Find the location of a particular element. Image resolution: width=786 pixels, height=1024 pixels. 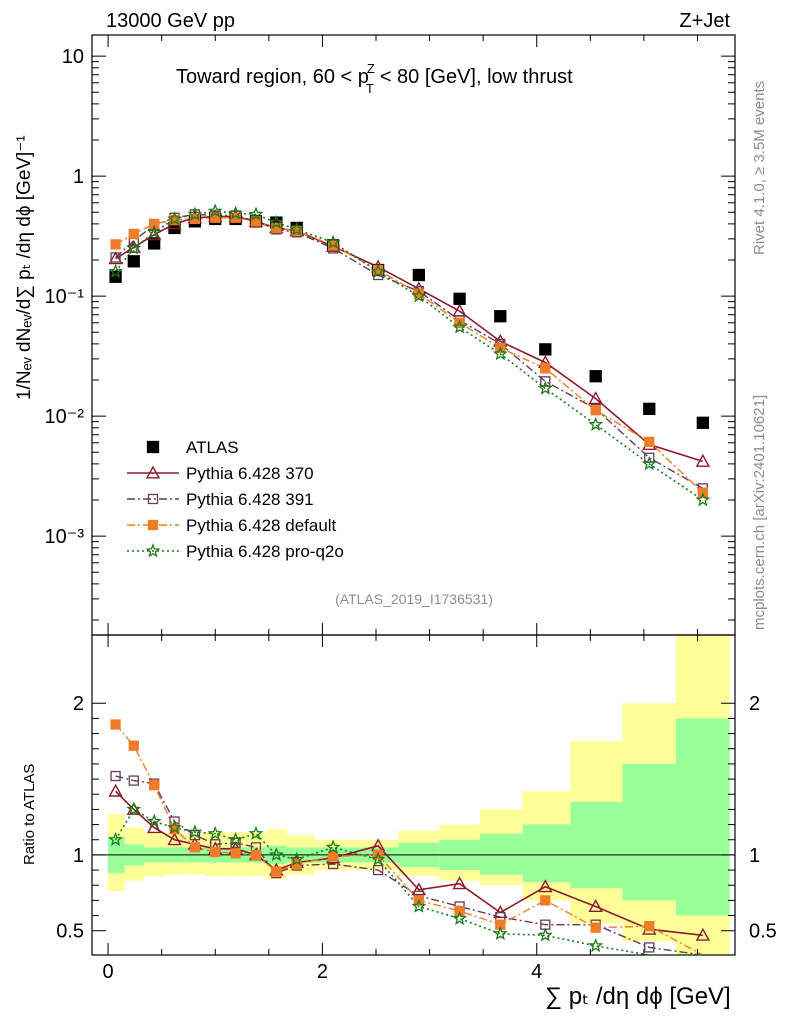

ratio-y-tick-label-right: 1 is located at coordinates (754, 856).